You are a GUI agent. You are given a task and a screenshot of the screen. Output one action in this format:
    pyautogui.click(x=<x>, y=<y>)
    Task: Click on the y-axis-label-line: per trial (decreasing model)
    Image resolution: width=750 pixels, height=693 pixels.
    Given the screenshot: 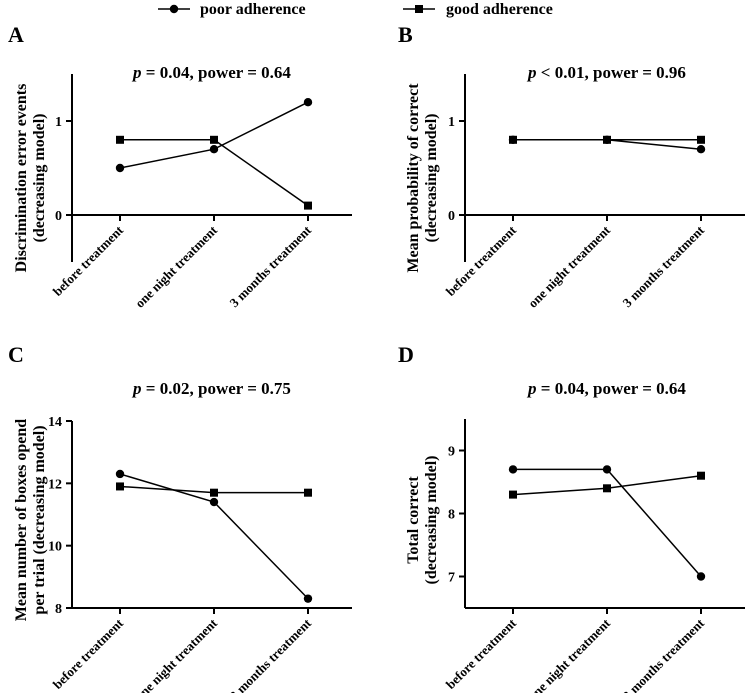 What is the action you would take?
    pyautogui.click(x=39, y=519)
    